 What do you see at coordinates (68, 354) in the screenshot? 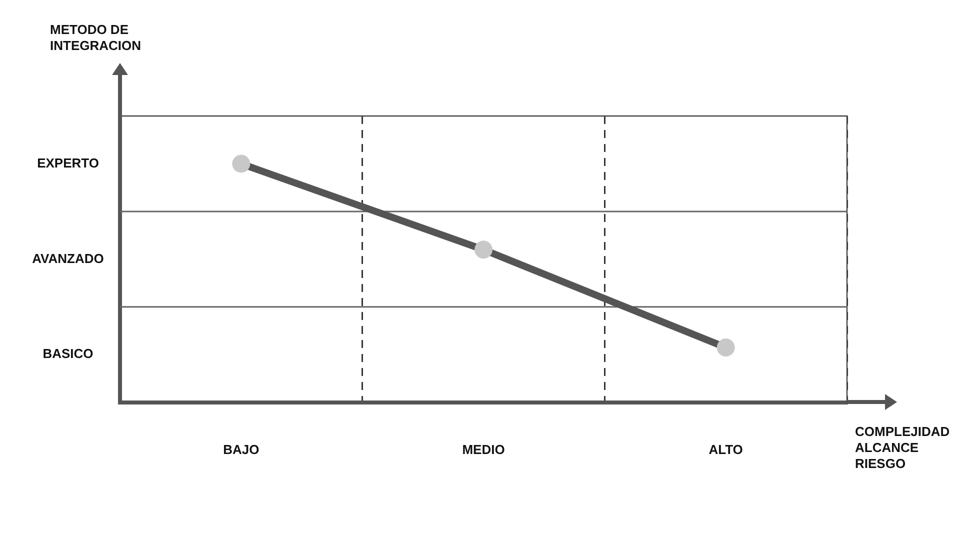
I see `category-label: BASICO` at bounding box center [68, 354].